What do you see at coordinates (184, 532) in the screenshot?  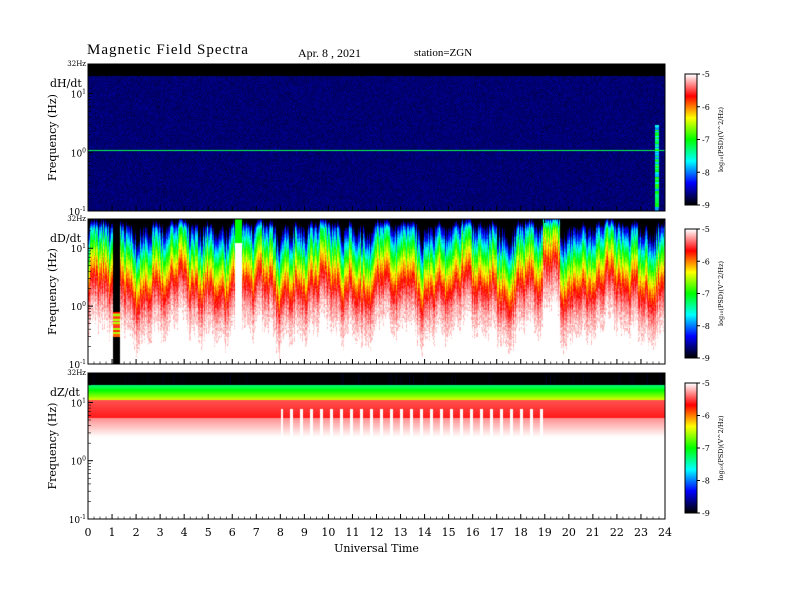 I see `x-tick-label: 4` at bounding box center [184, 532].